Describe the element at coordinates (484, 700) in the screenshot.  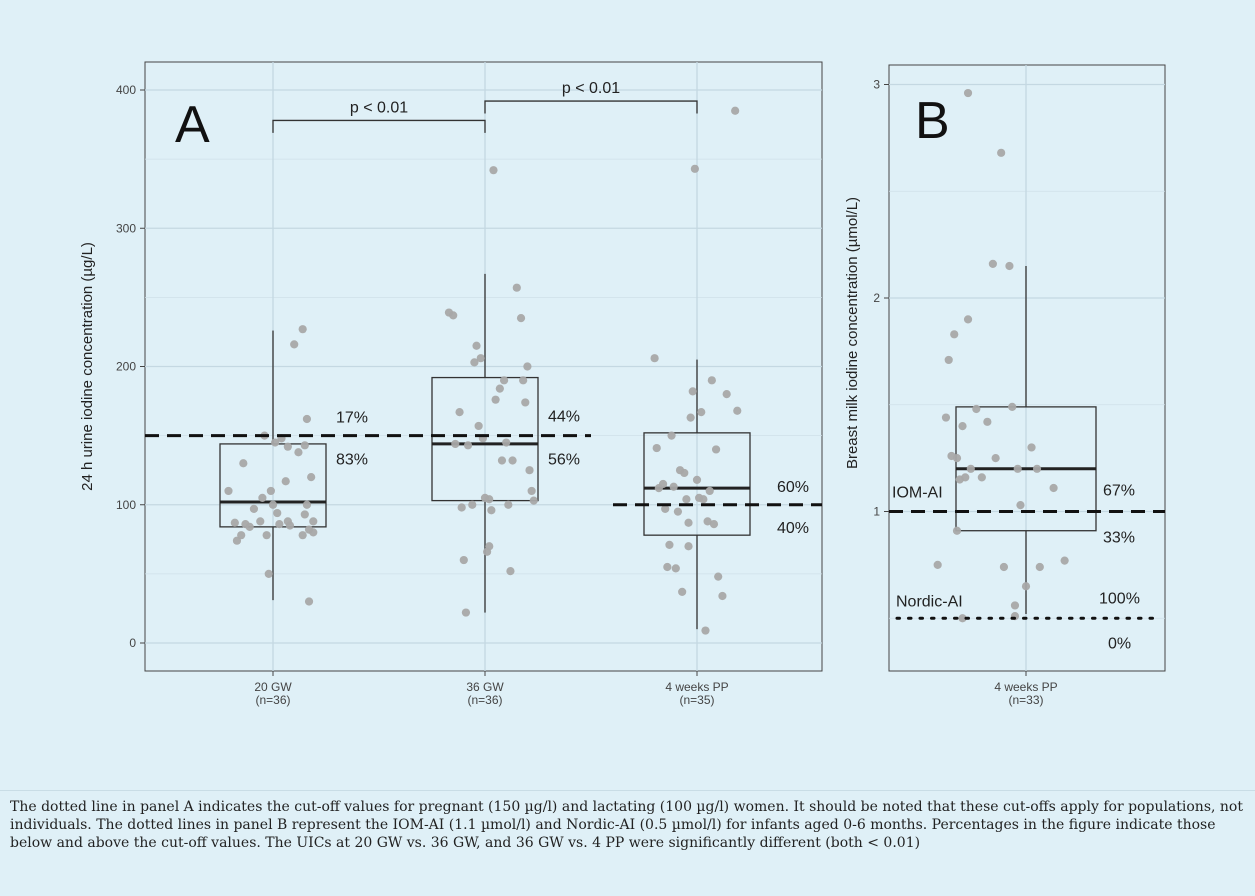
I see `panel-a-x-tick-n: (n=36)` at that location.